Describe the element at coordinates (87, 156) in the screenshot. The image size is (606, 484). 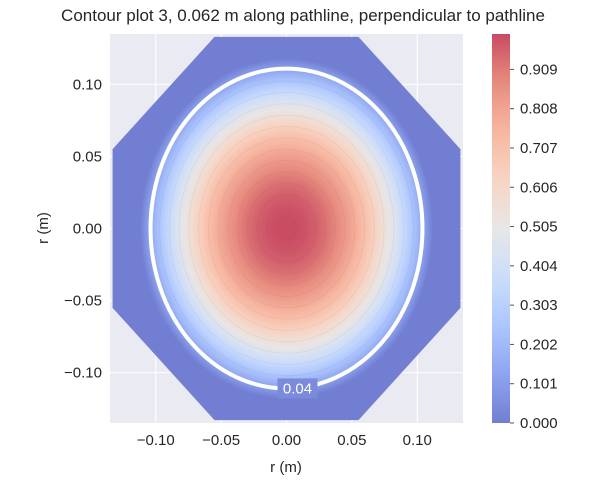
I see `y-tick-label: 0.05` at that location.